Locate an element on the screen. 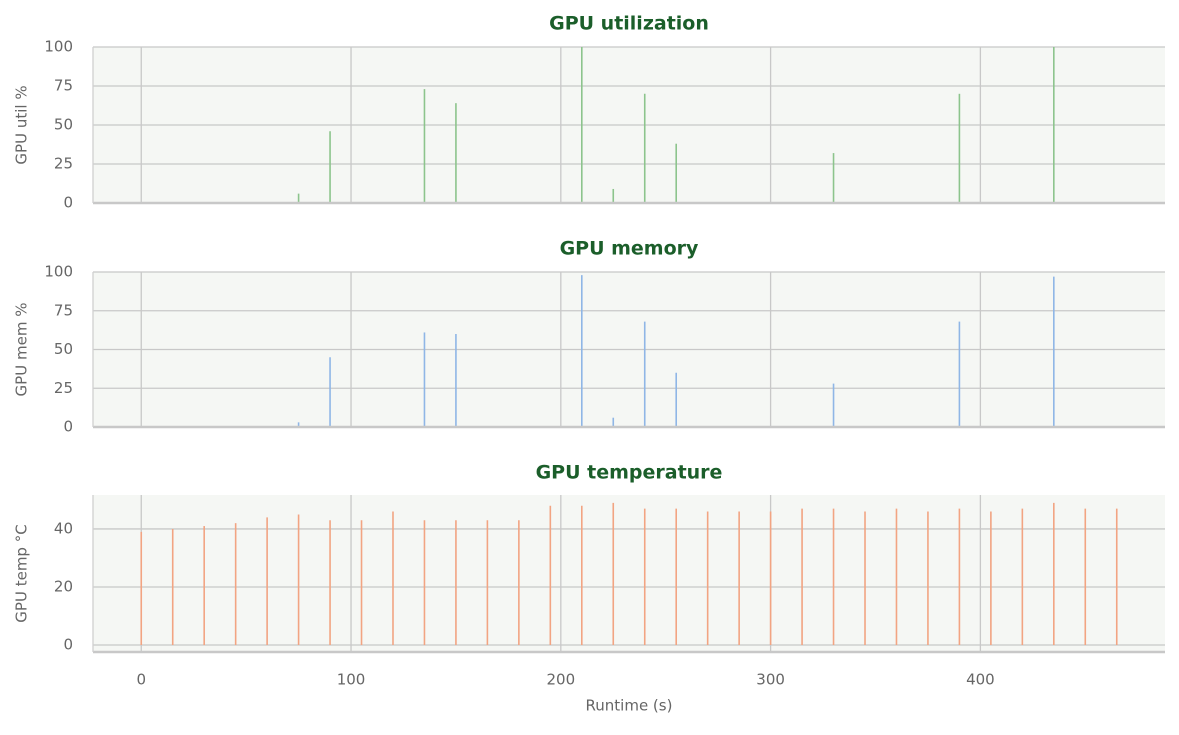 This screenshot has height=735, width=1179. chart-title: GPU temperature is located at coordinates (629, 473).